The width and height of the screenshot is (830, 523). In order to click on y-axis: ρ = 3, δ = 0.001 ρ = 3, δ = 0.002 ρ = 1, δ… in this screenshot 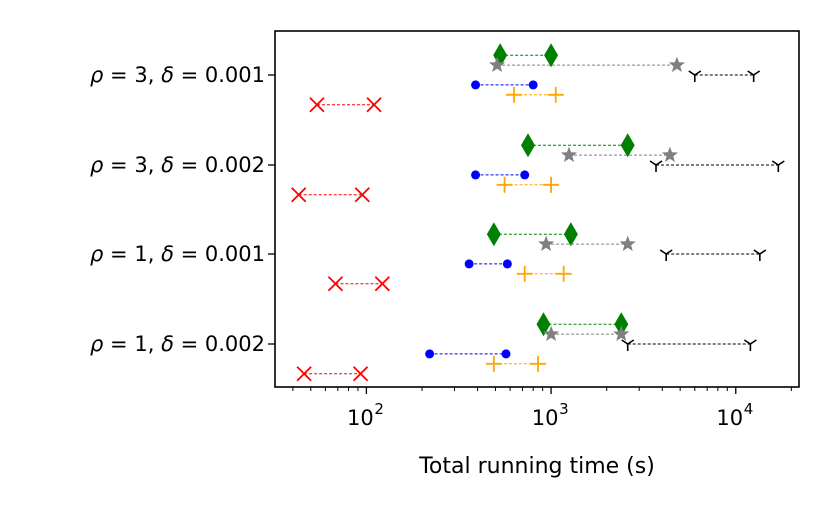, I will do `click(182, 209)`.